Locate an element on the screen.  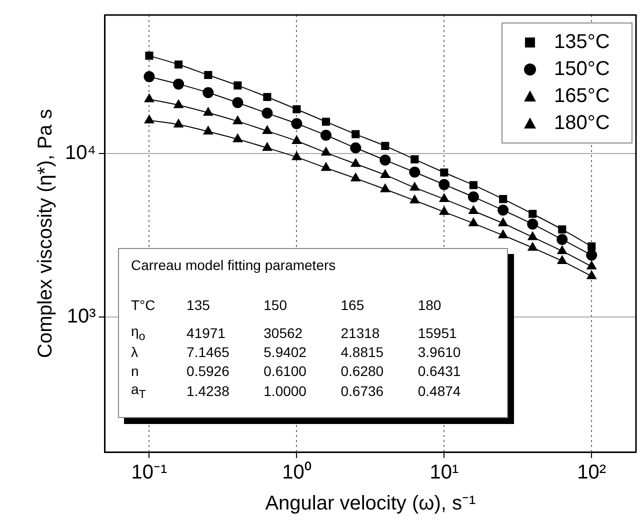
x-tick-label: 10⁻¹ is located at coordinates (149, 473).